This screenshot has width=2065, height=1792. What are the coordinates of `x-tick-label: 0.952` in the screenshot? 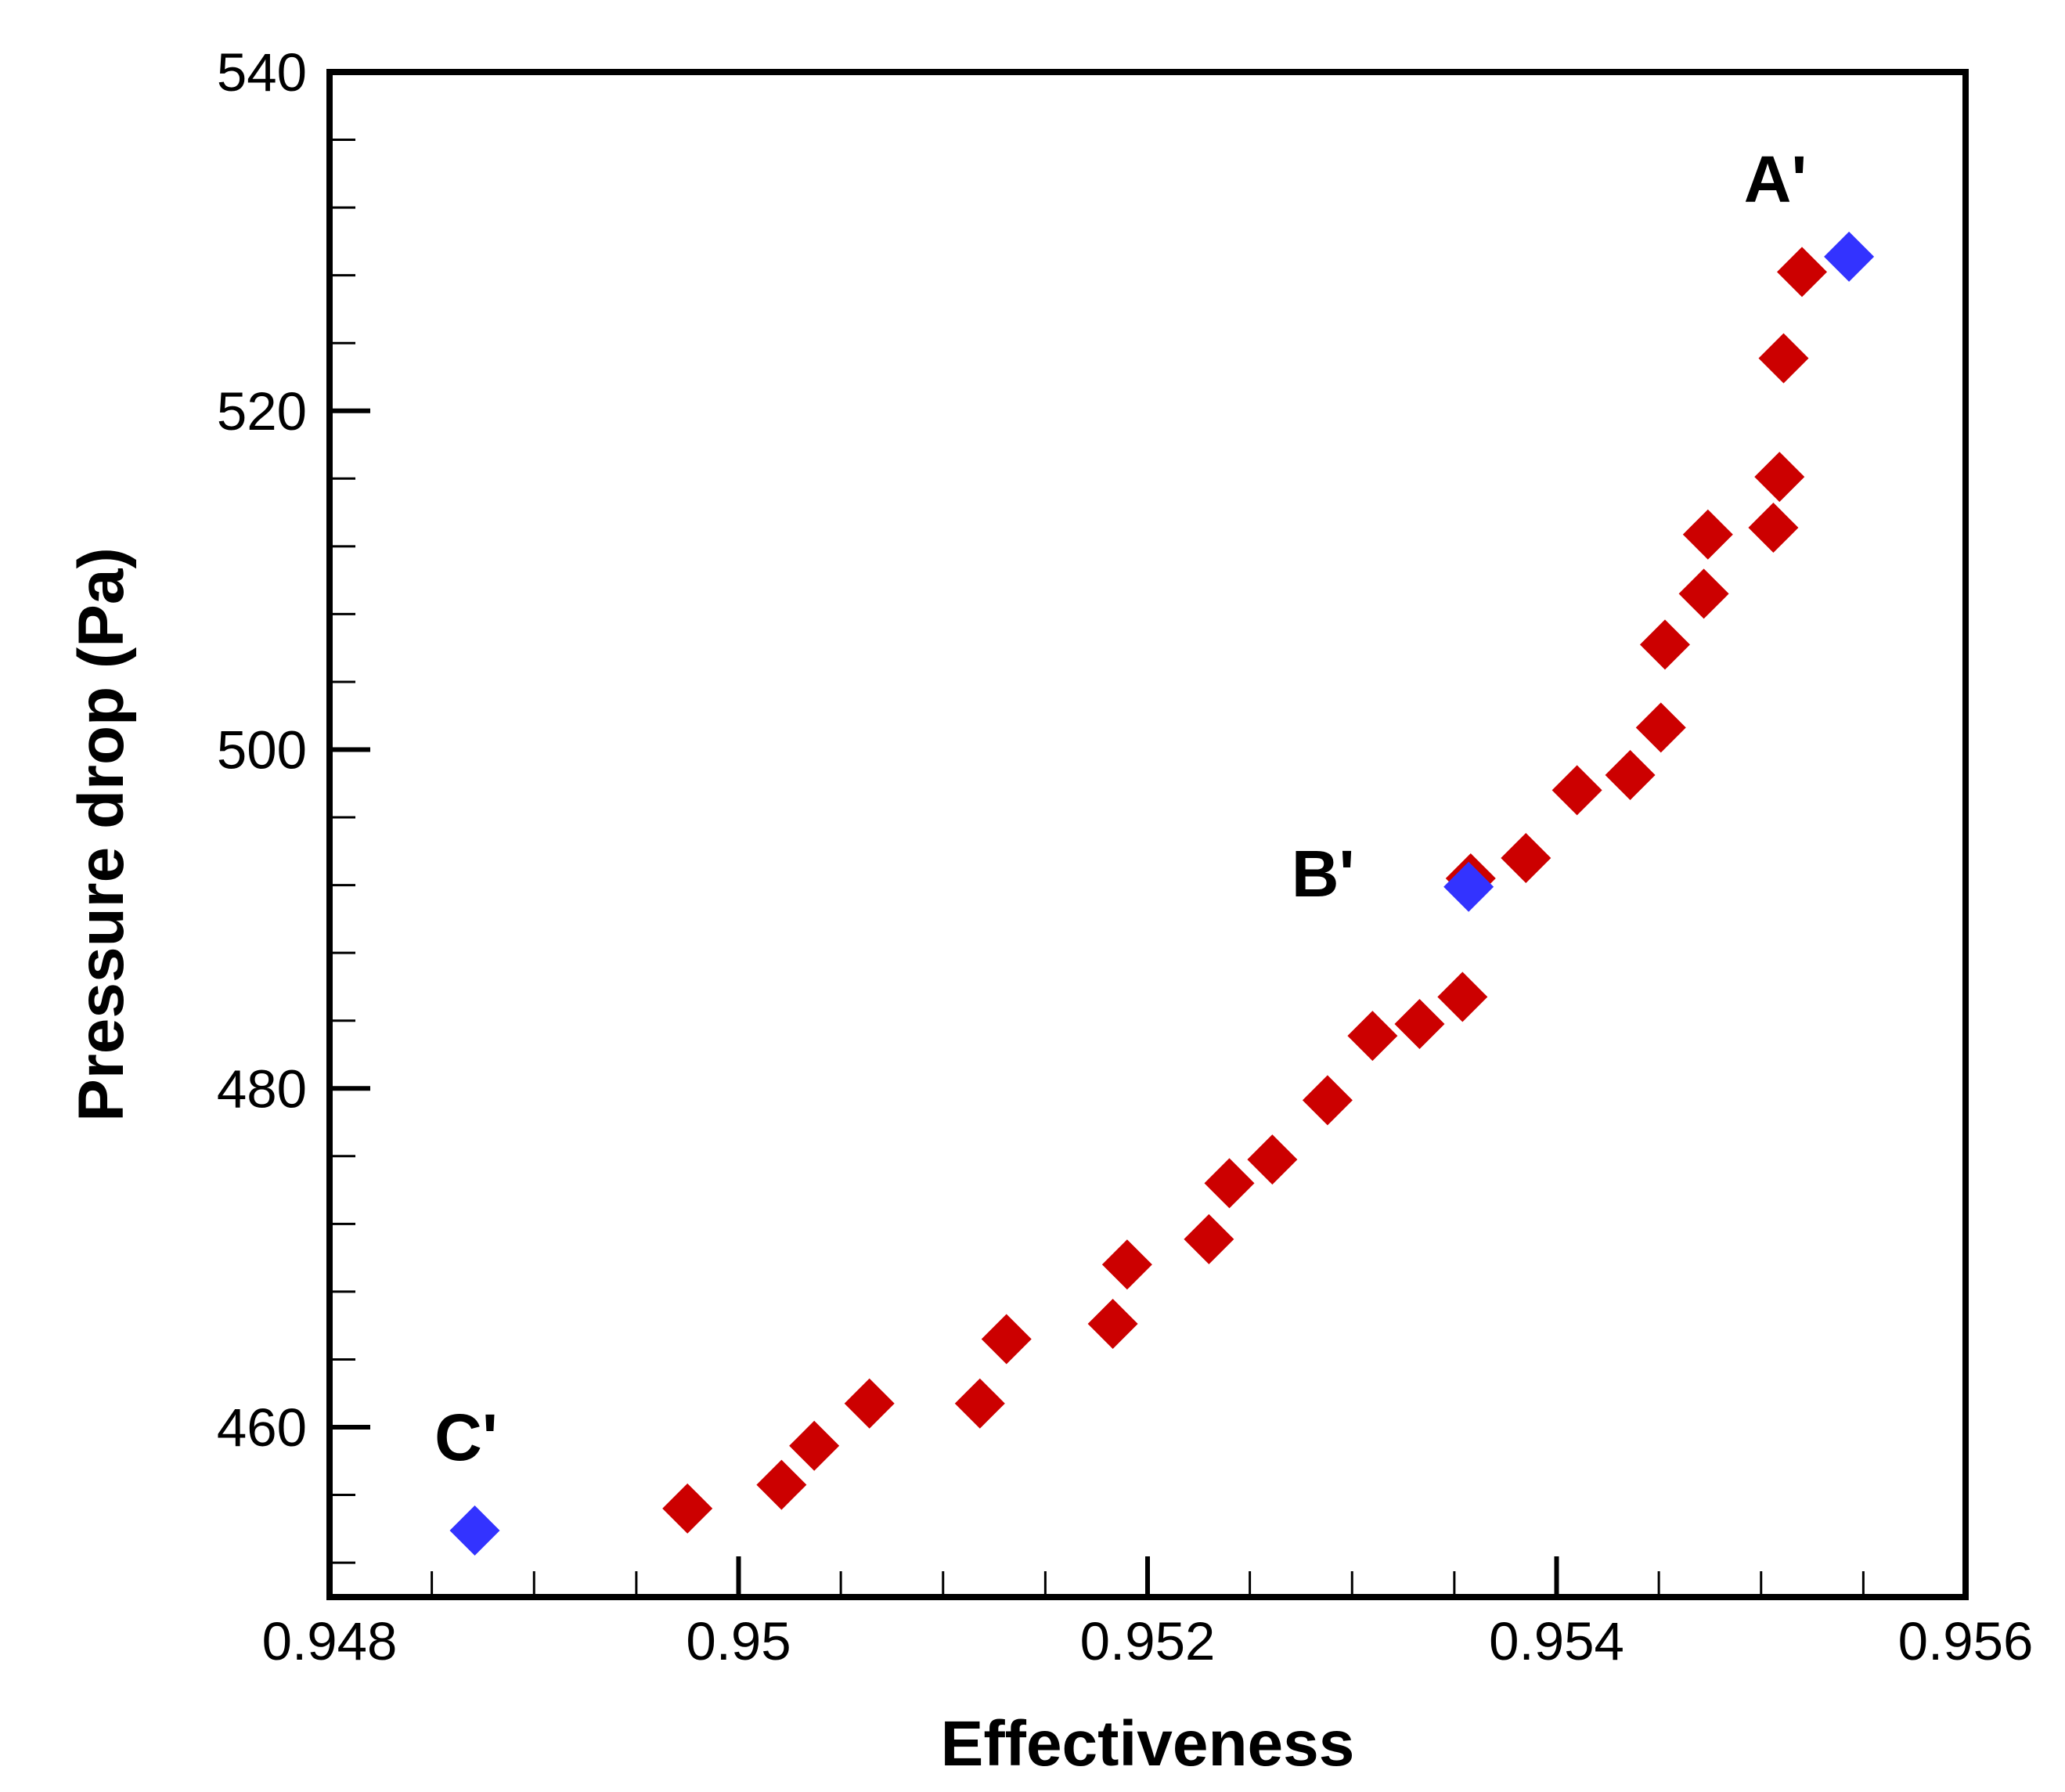 It's located at (1148, 1641).